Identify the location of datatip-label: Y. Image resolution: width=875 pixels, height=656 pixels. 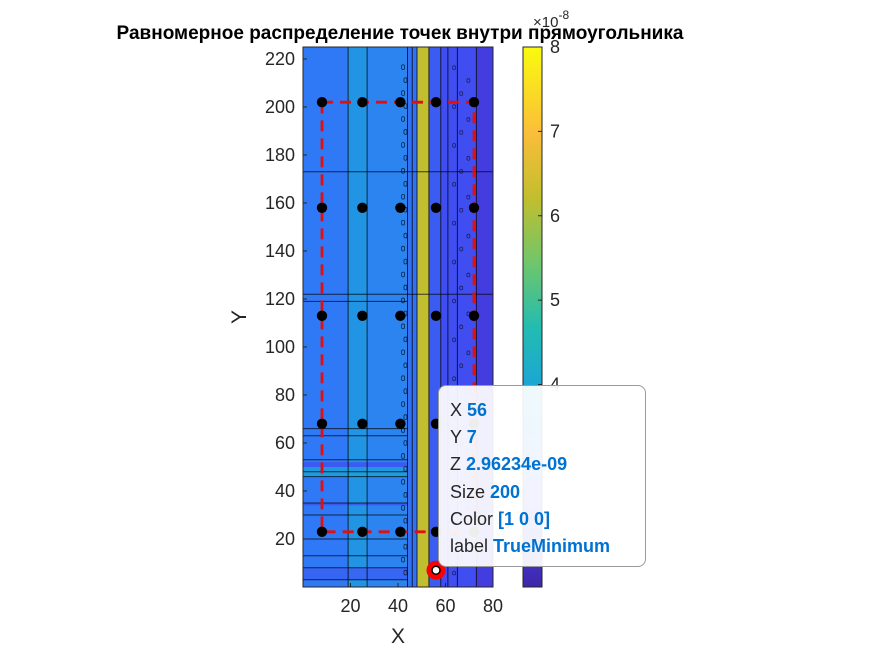
(458, 437).